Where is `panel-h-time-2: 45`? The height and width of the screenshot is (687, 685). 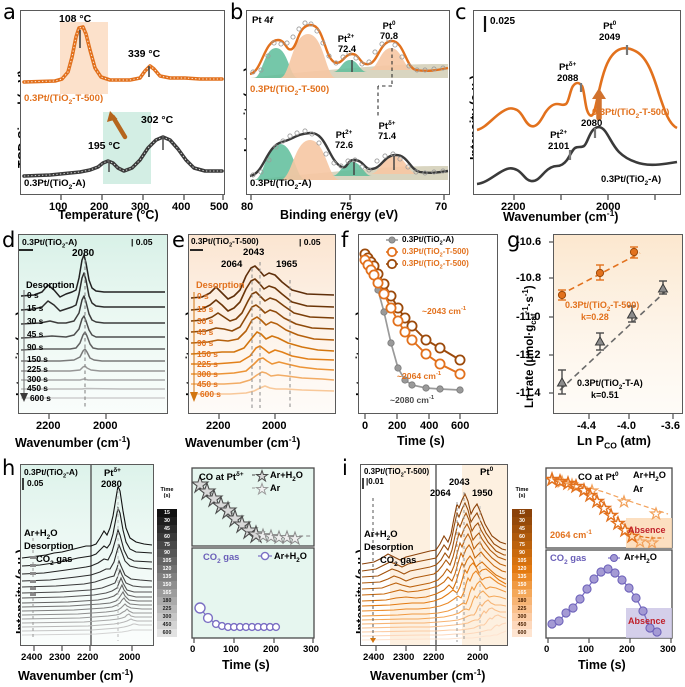 panel-h-time-2: 45 is located at coordinates (167, 529).